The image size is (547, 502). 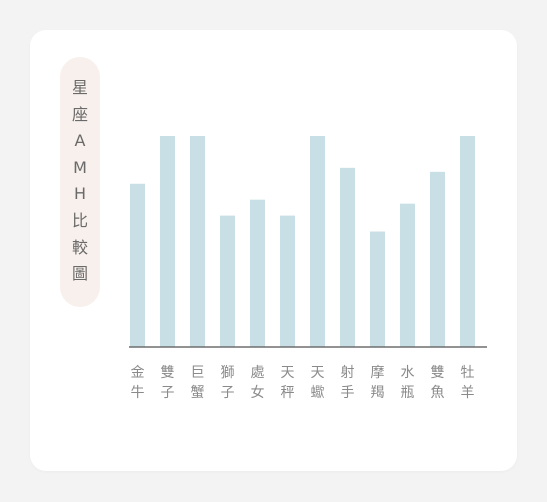 I want to click on x-tick-label: 摩羯, so click(x=378, y=382).